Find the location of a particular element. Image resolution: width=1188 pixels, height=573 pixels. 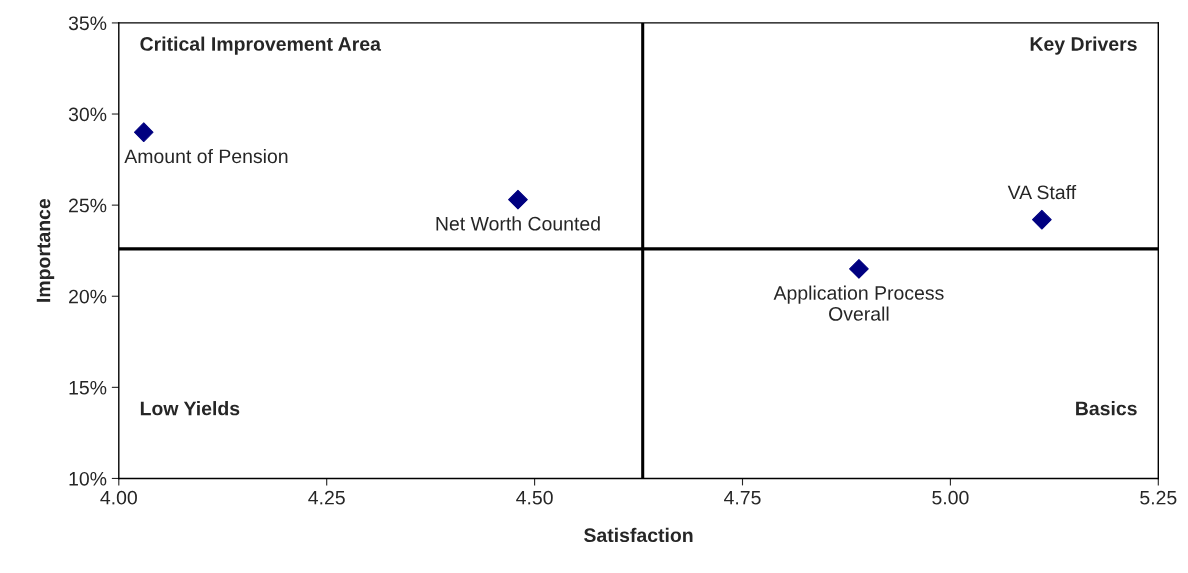

annotation: Basics is located at coordinates (1106, 408).